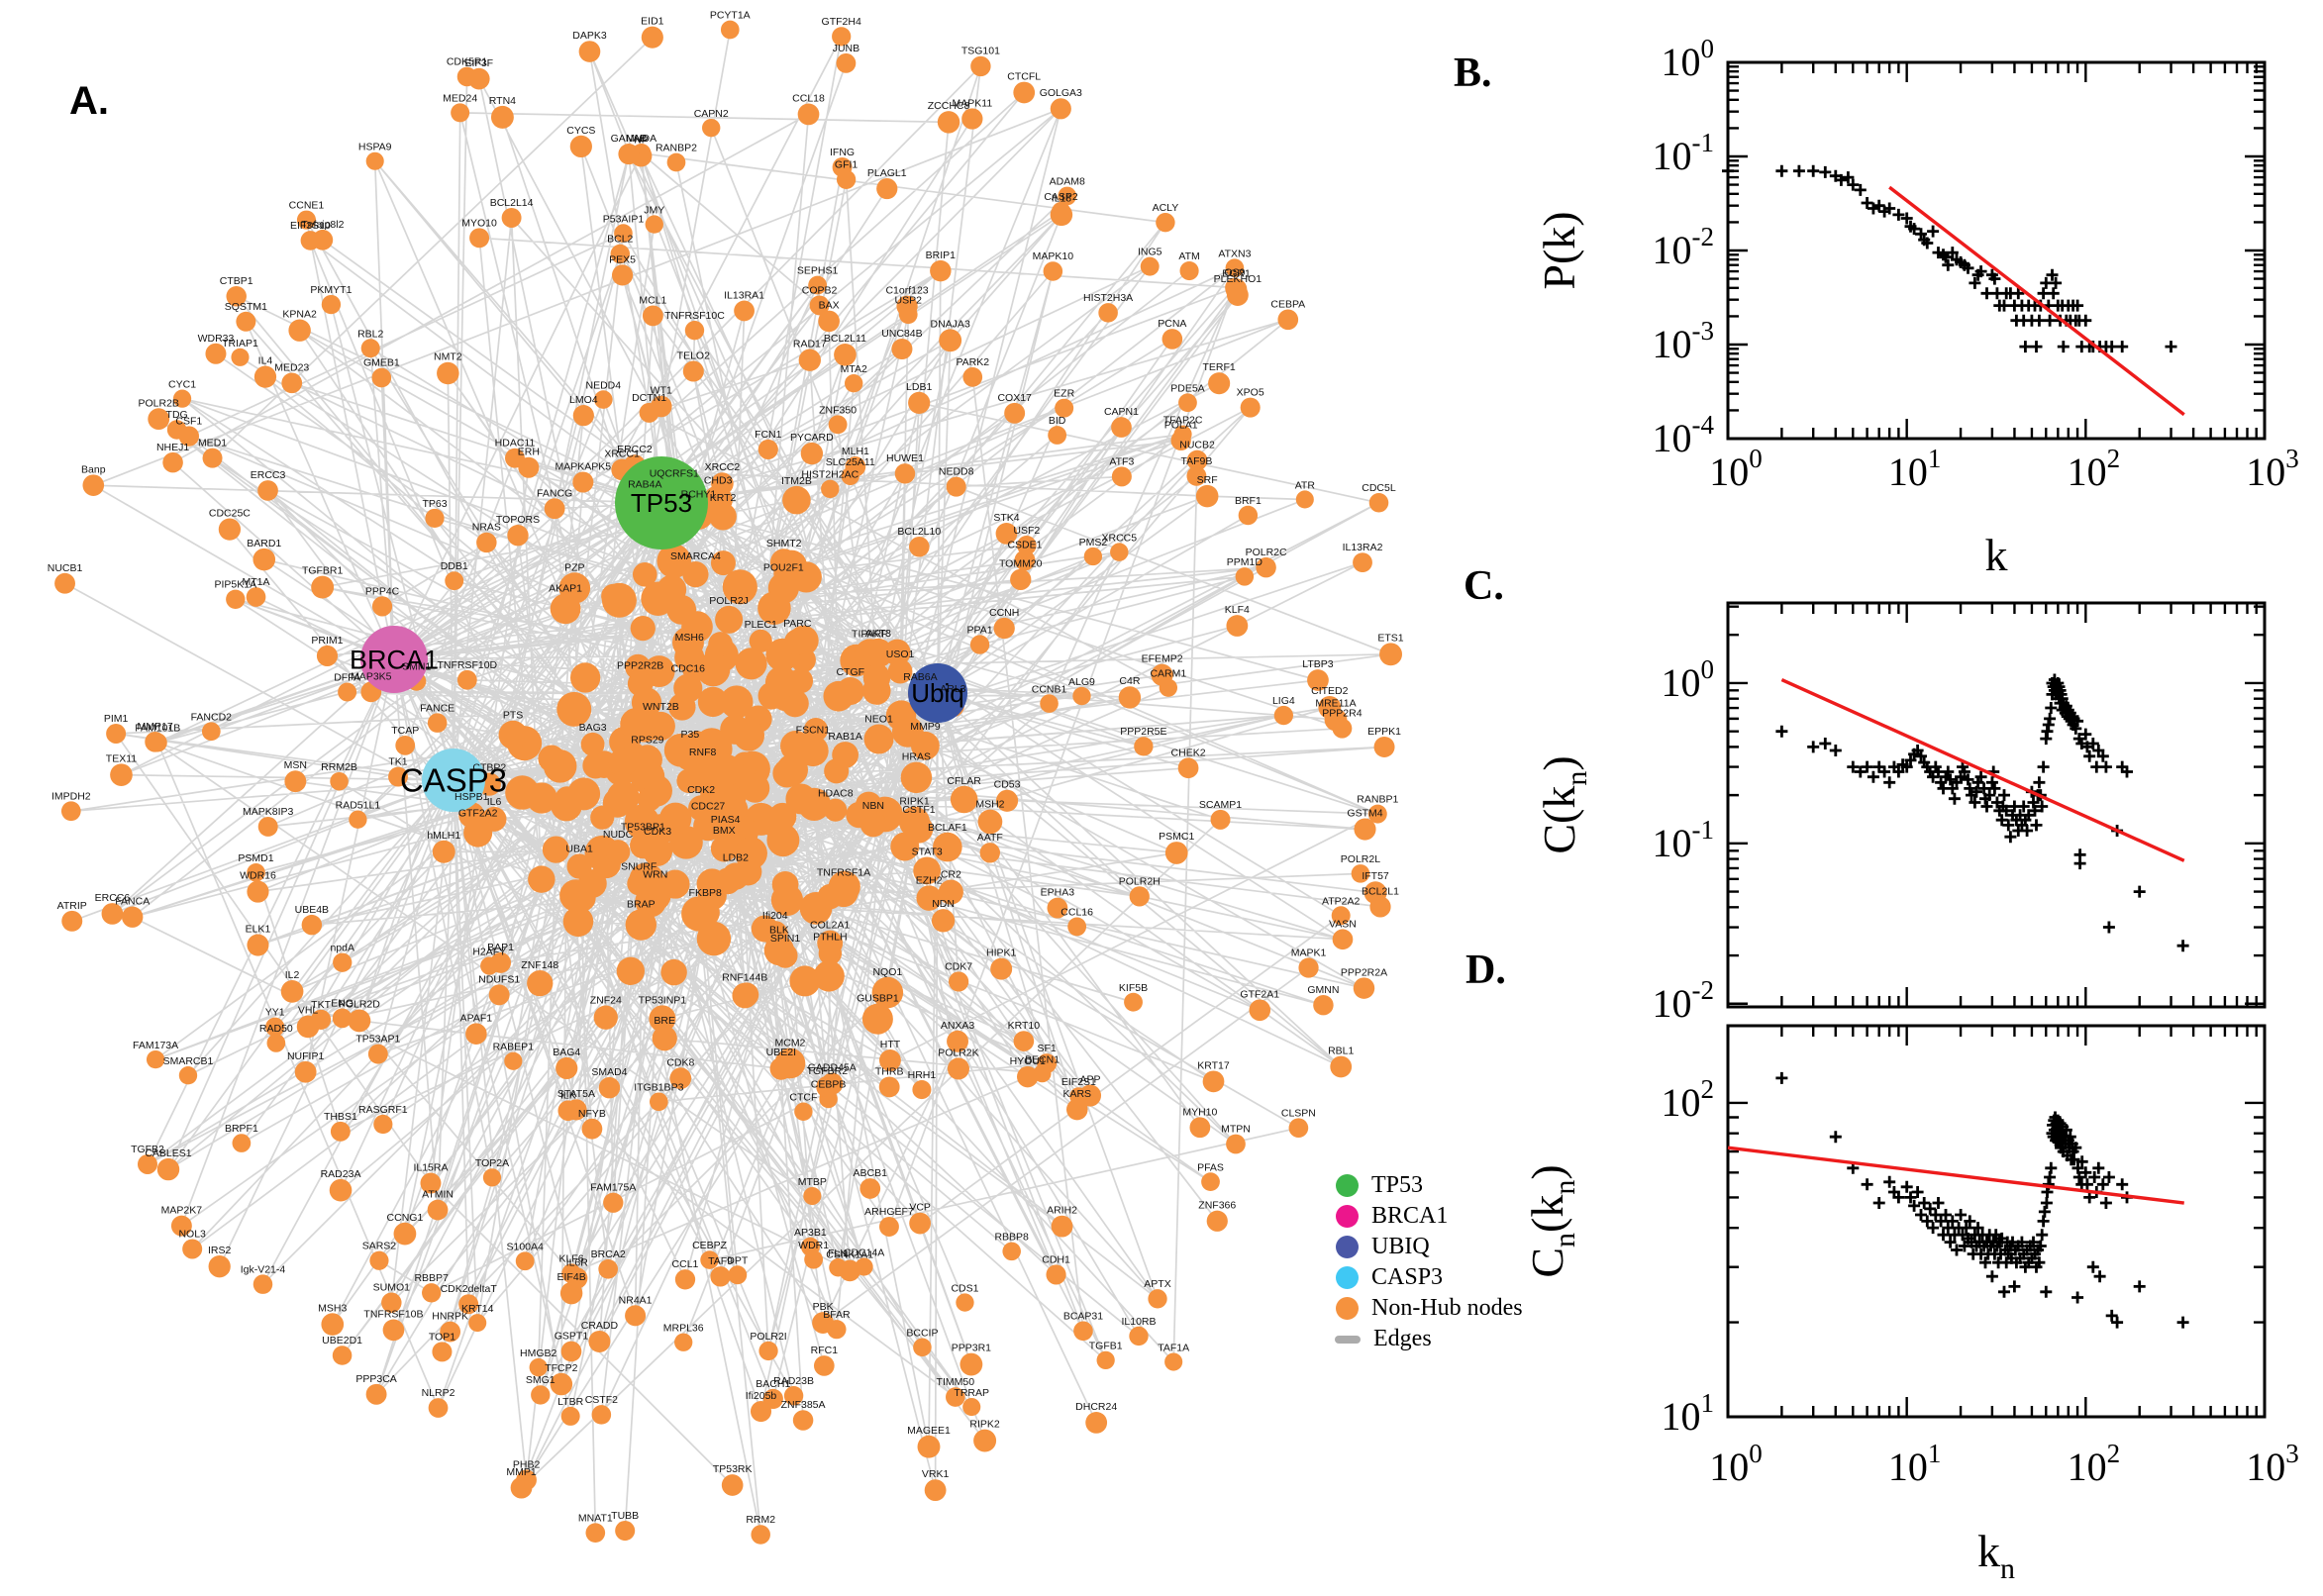 Image resolution: width=2323 pixels, height=1596 pixels. What do you see at coordinates (812, 1182) in the screenshot?
I see `node-label: MTBP` at bounding box center [812, 1182].